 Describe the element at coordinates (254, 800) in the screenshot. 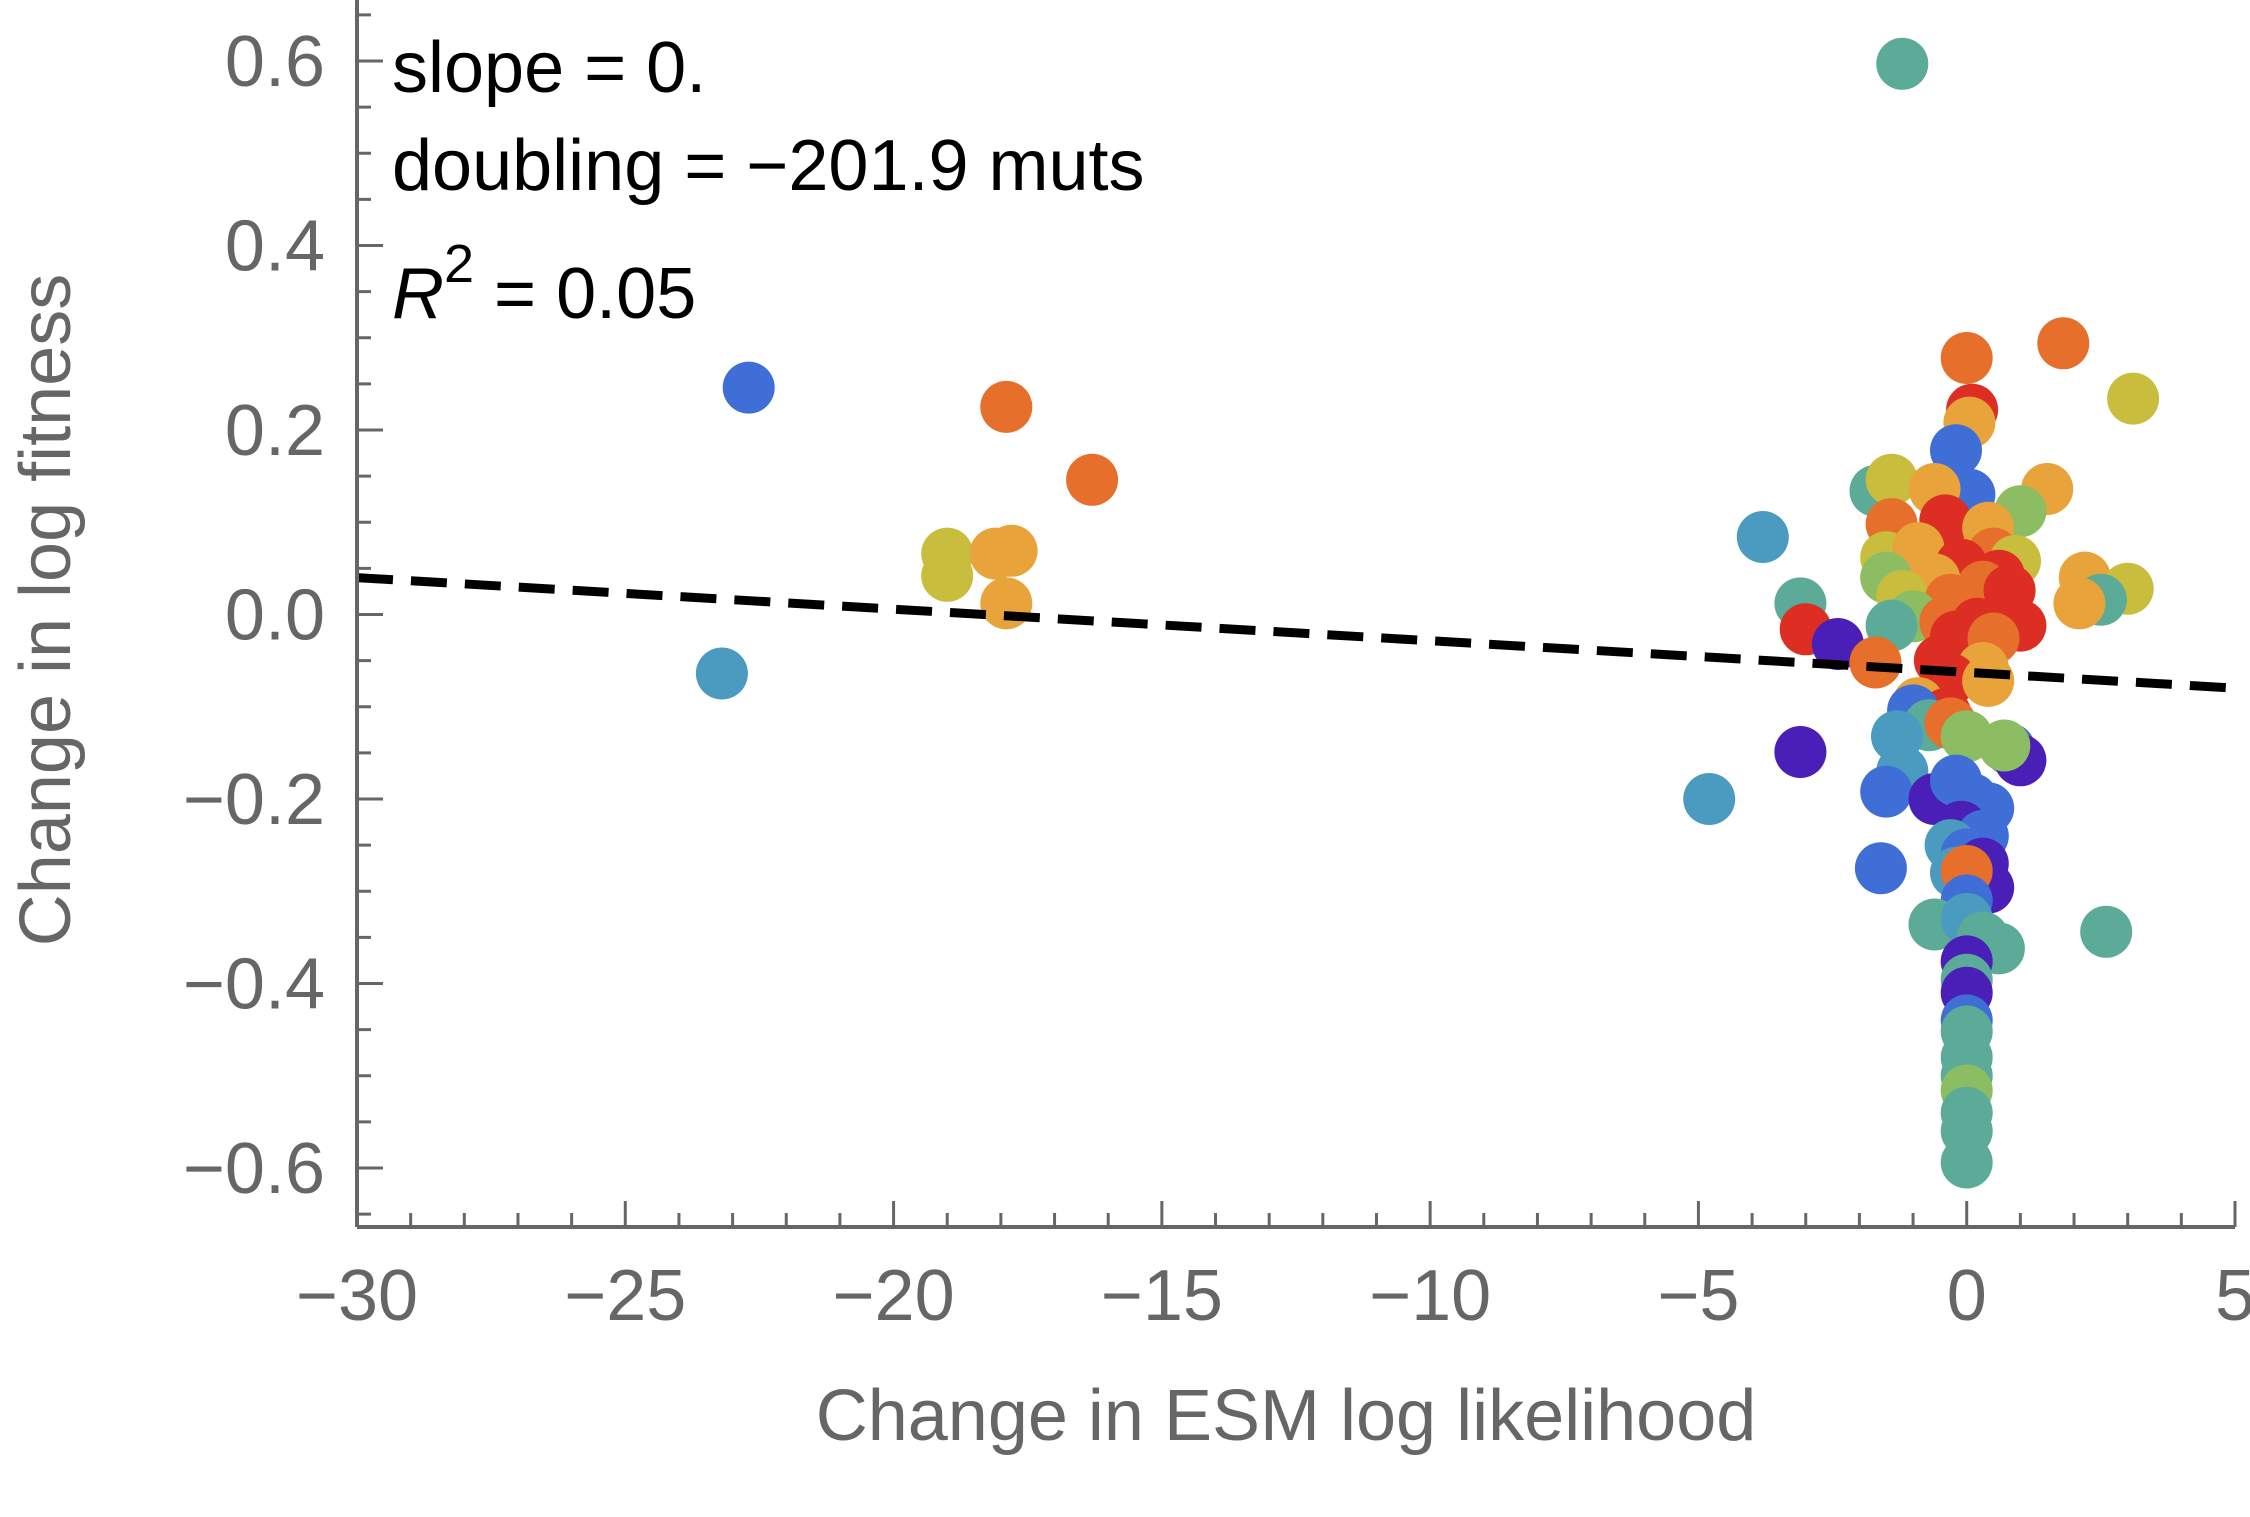

I see `y-tick-label: −0.2` at that location.